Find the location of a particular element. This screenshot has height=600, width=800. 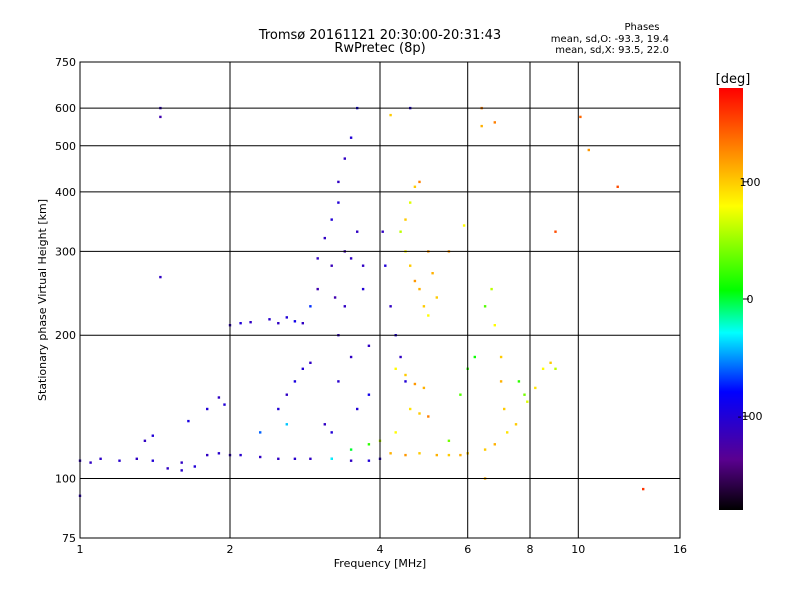

x-axis-label: Frequency [MHz] is located at coordinates (380, 563).